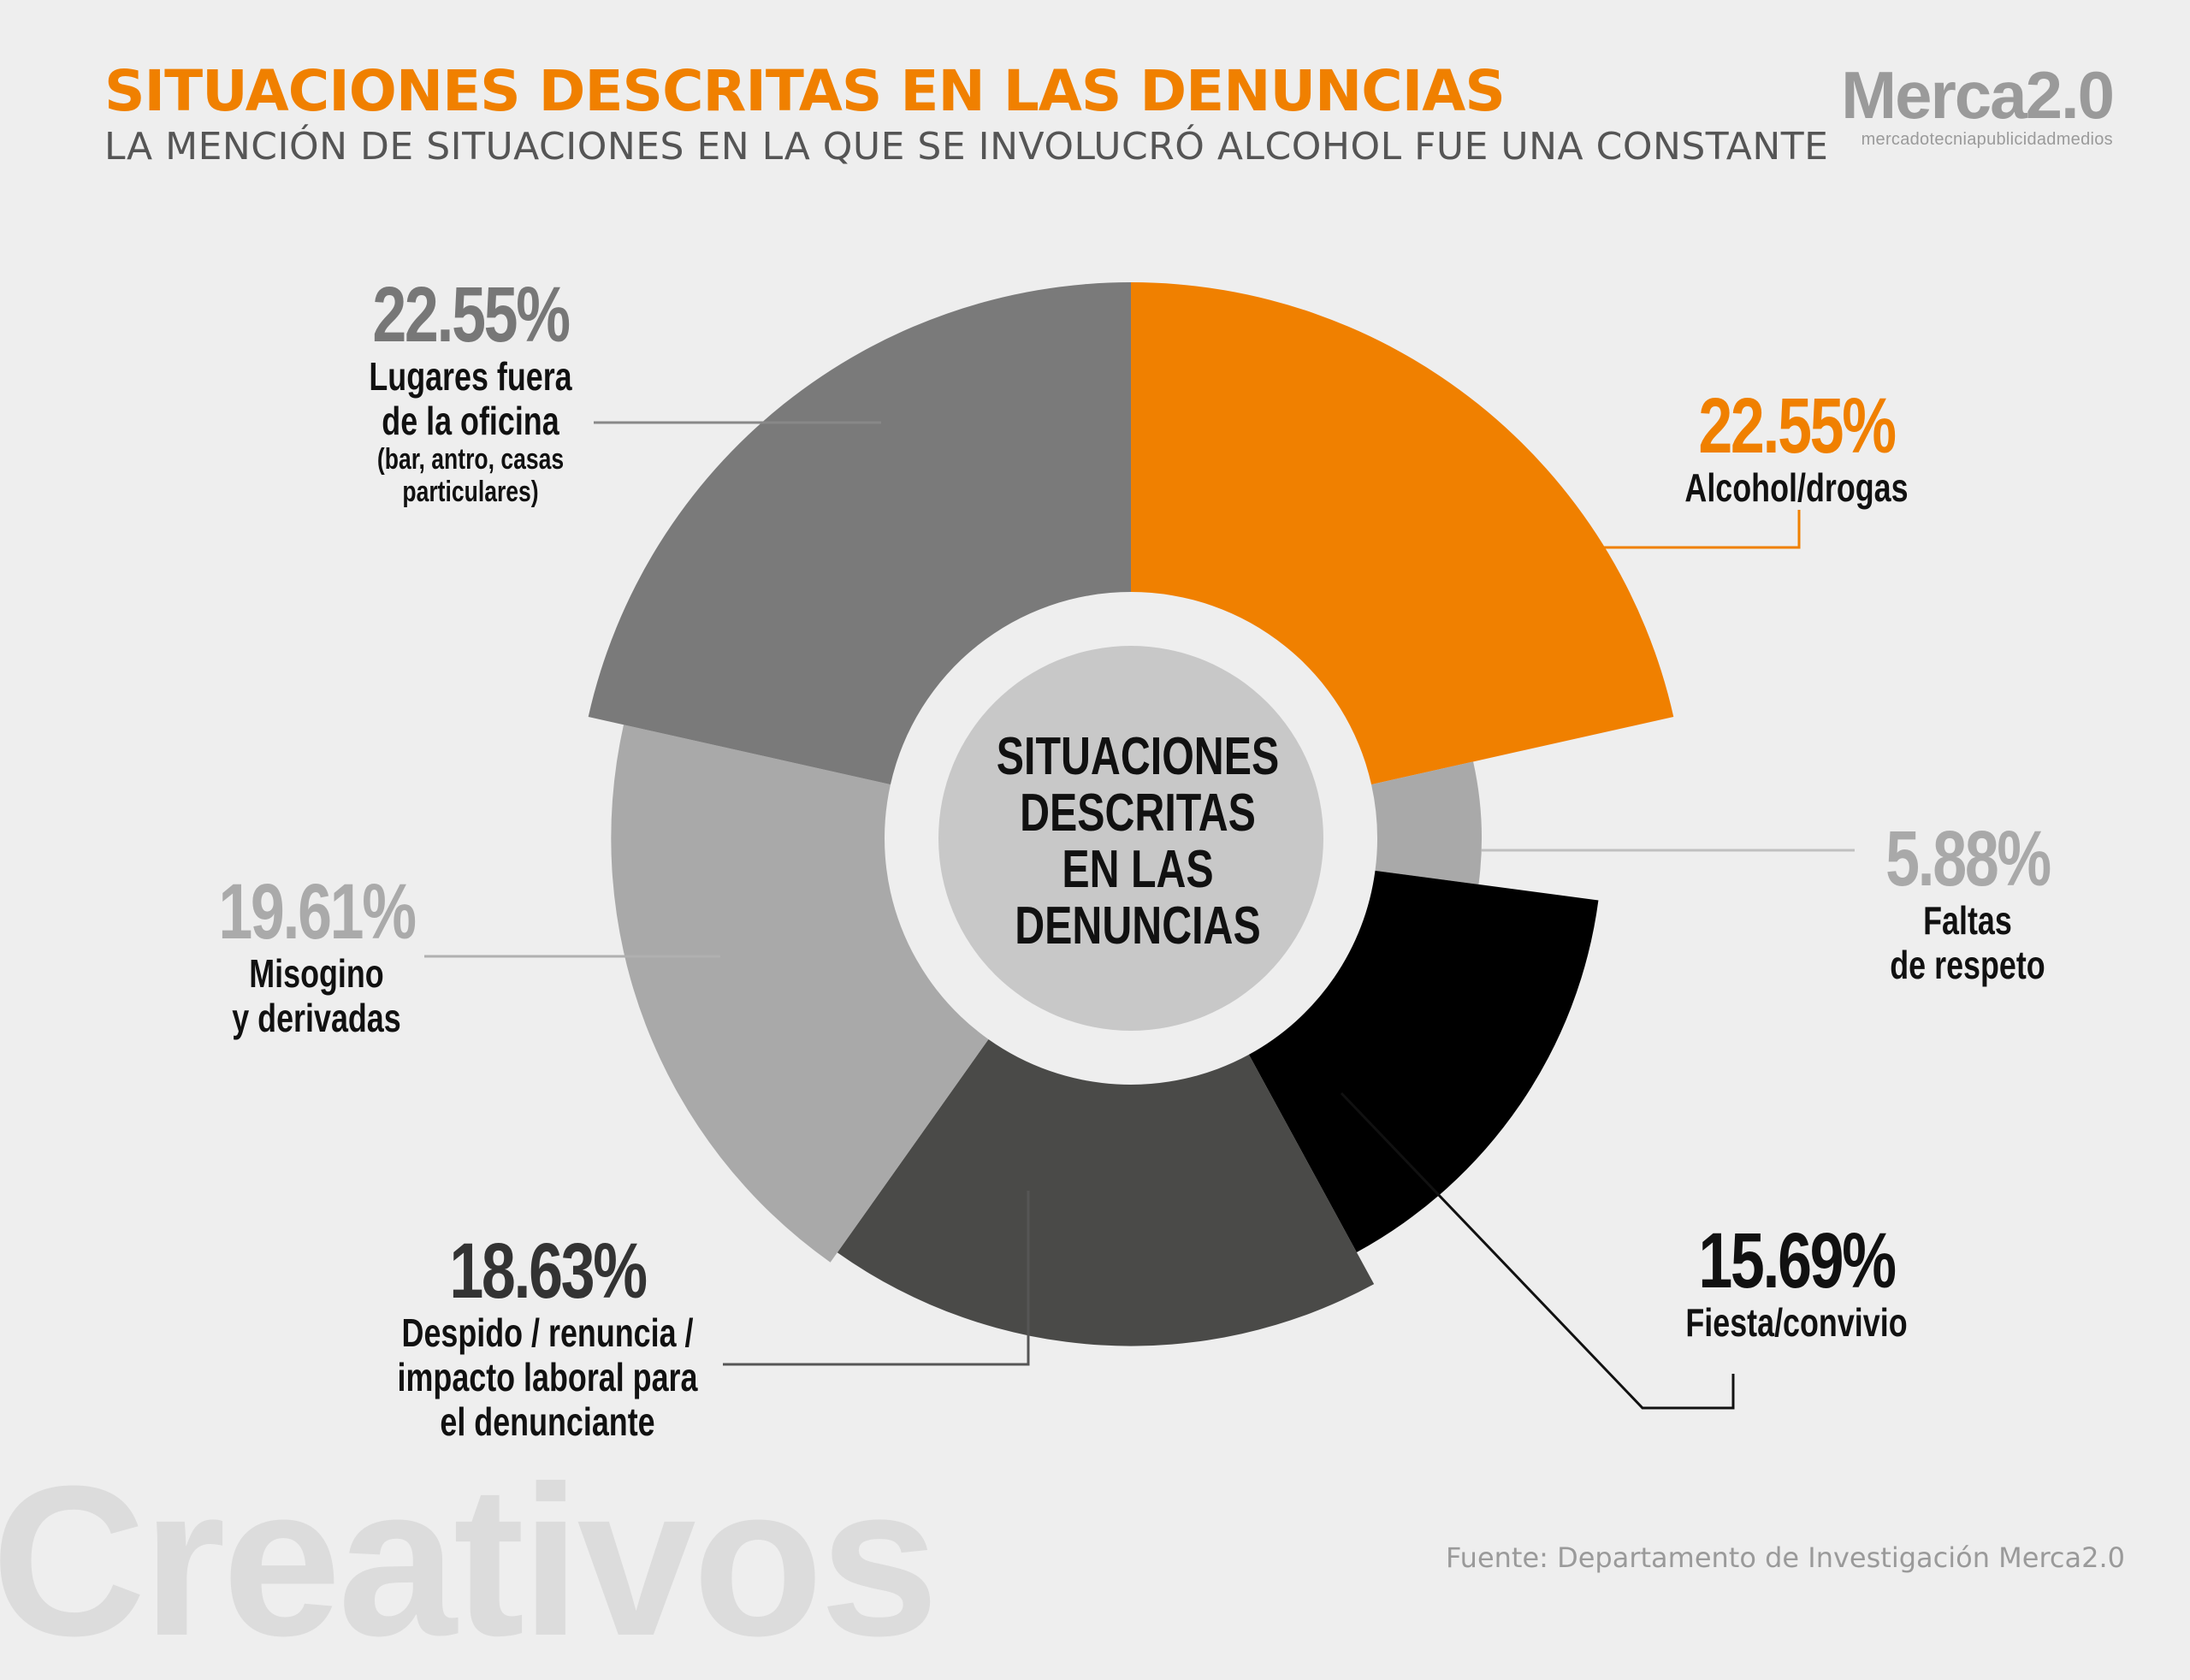  What do you see at coordinates (805, 91) in the screenshot?
I see `page-title: SITUACIONES DESCRITAS EN LAS DENUNCIAS` at bounding box center [805, 91].